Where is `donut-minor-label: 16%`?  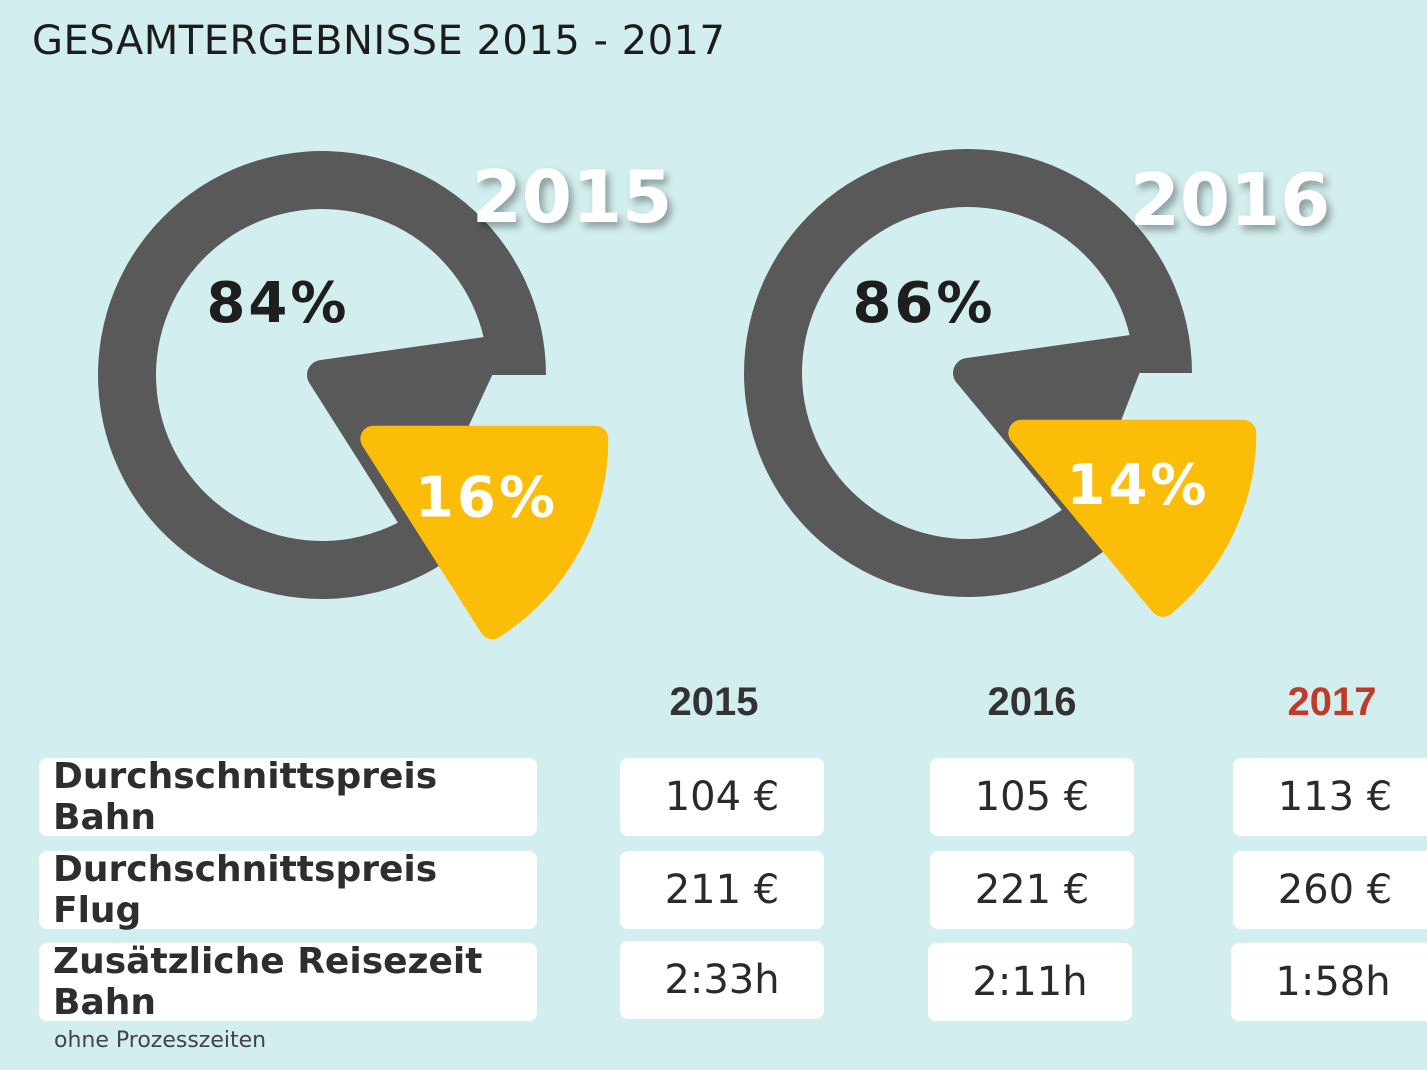 donut-minor-label: 16% is located at coordinates (486, 498).